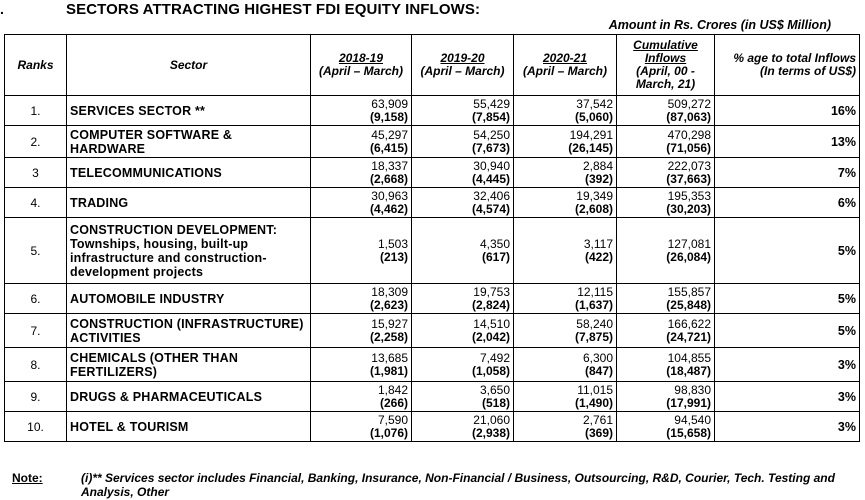  Describe the element at coordinates (598, 256) in the screenshot. I see `value-2020-21-usd: (422)` at that location.